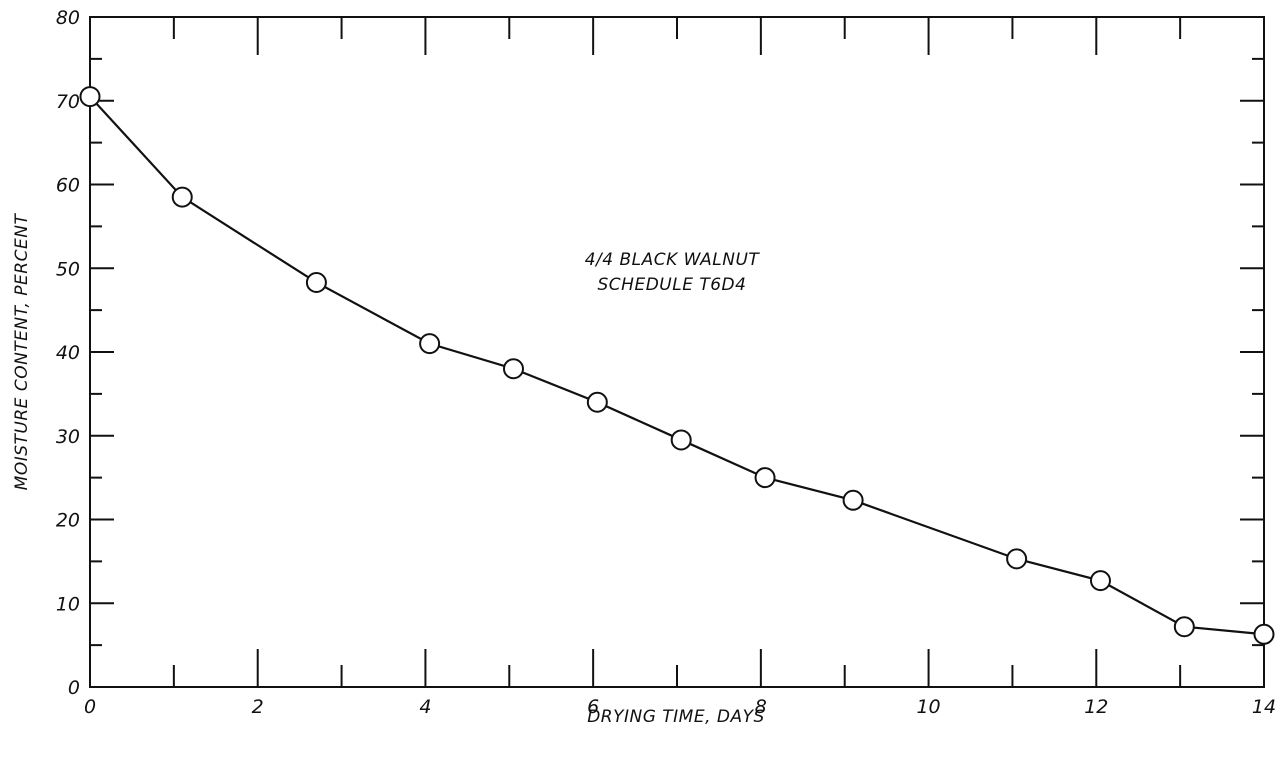 The height and width of the screenshot is (758, 1280). Describe the element at coordinates (761, 707) in the screenshot. I see `x-tick-label: 8` at that location.